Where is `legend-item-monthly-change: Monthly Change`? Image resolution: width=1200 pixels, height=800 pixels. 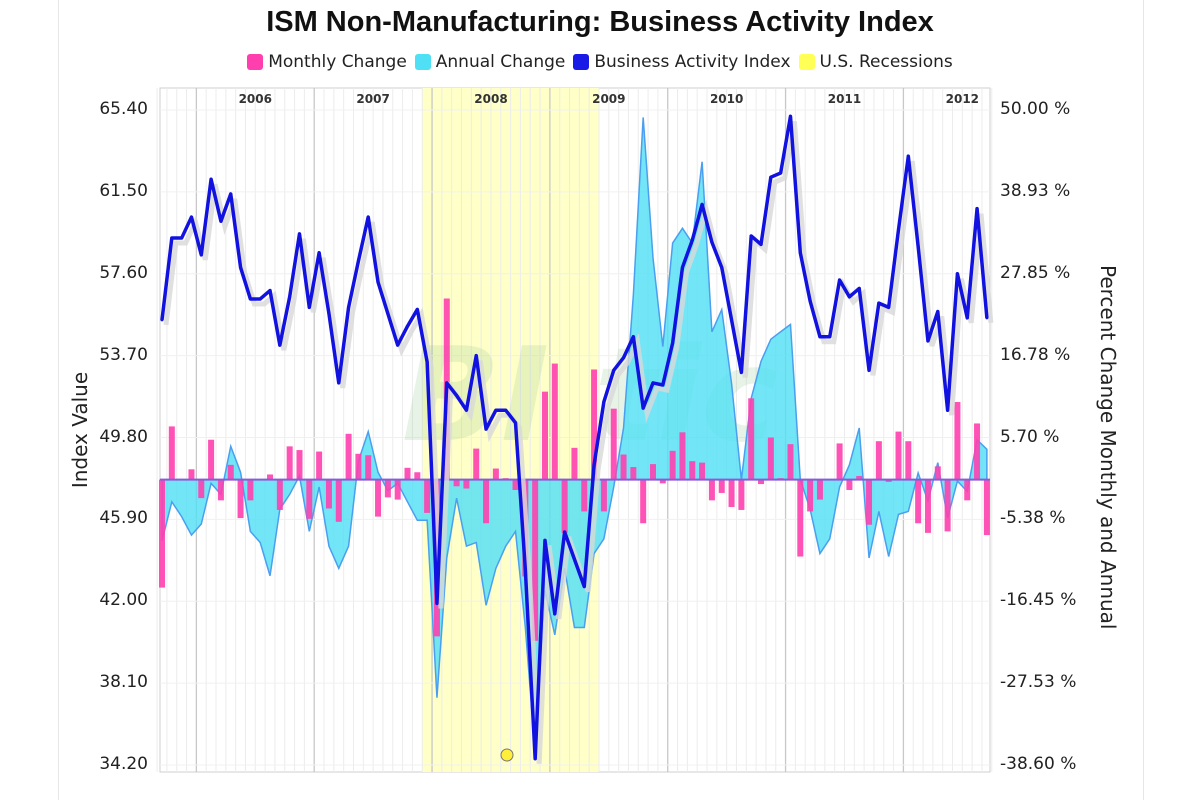
legend-item-monthly-change: Monthly Change is located at coordinates (327, 62).